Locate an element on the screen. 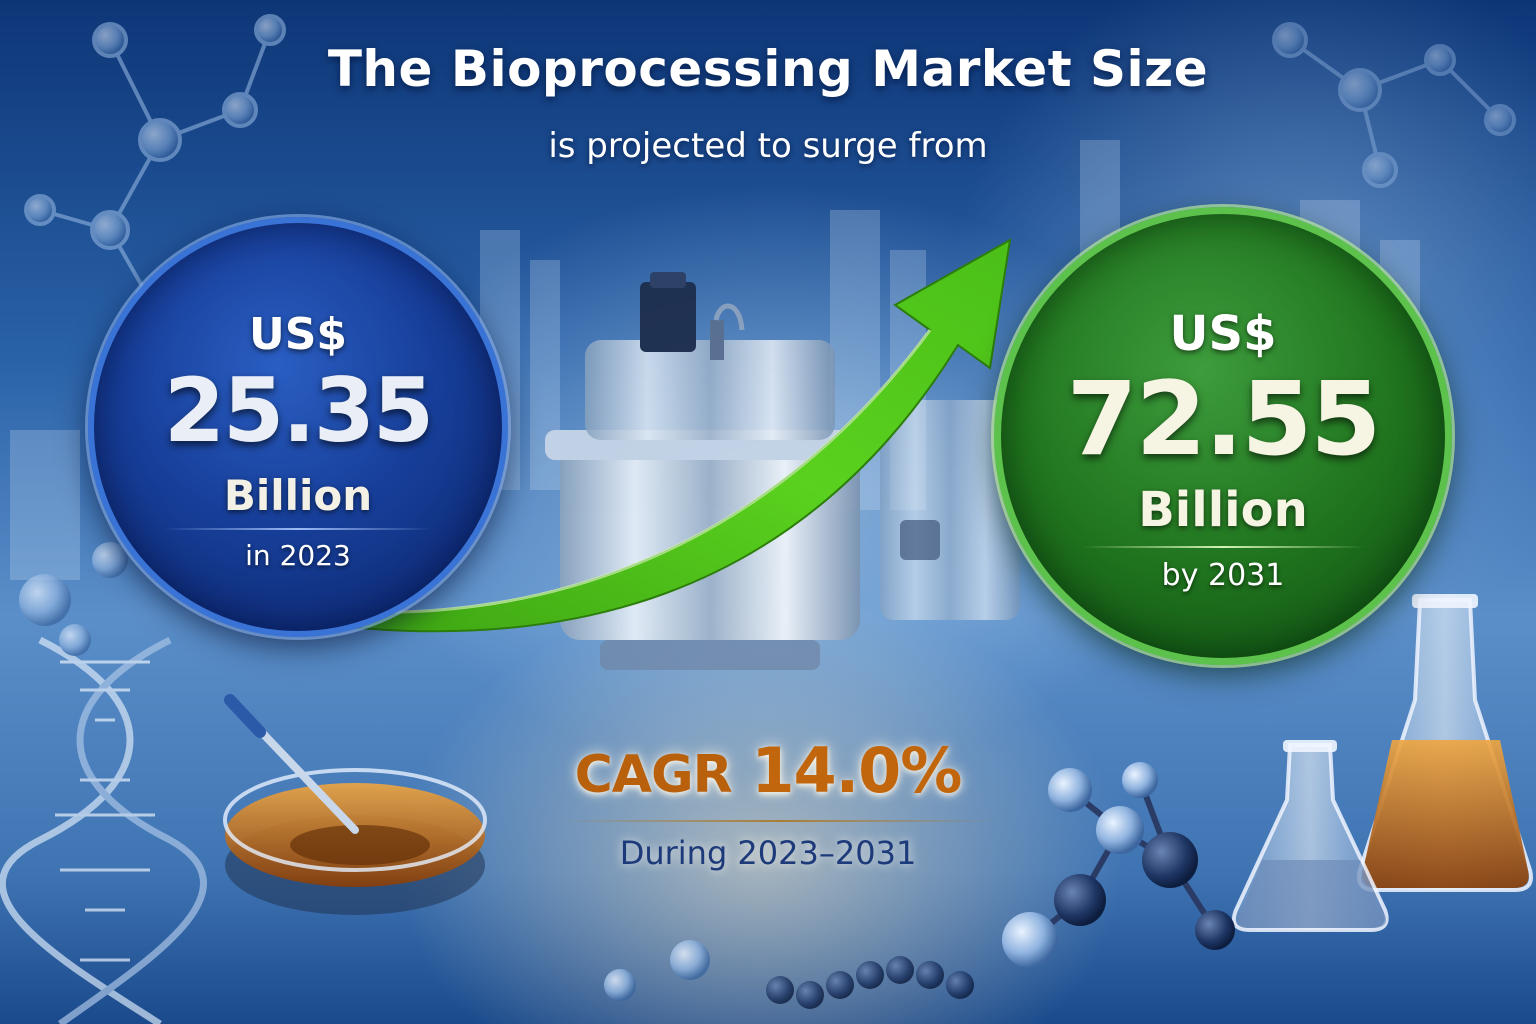  start-value-badge: US$ 25.35 Billion in 2023 is located at coordinates (298, 427).